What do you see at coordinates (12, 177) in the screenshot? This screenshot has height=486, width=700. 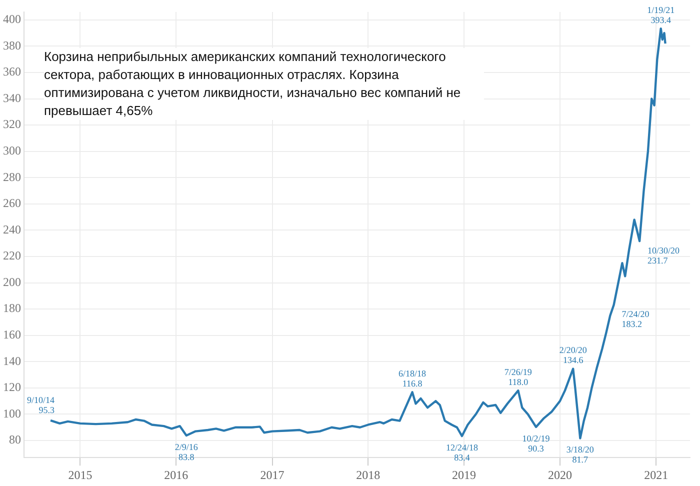 I see `y-tick-label: 280` at bounding box center [12, 177].